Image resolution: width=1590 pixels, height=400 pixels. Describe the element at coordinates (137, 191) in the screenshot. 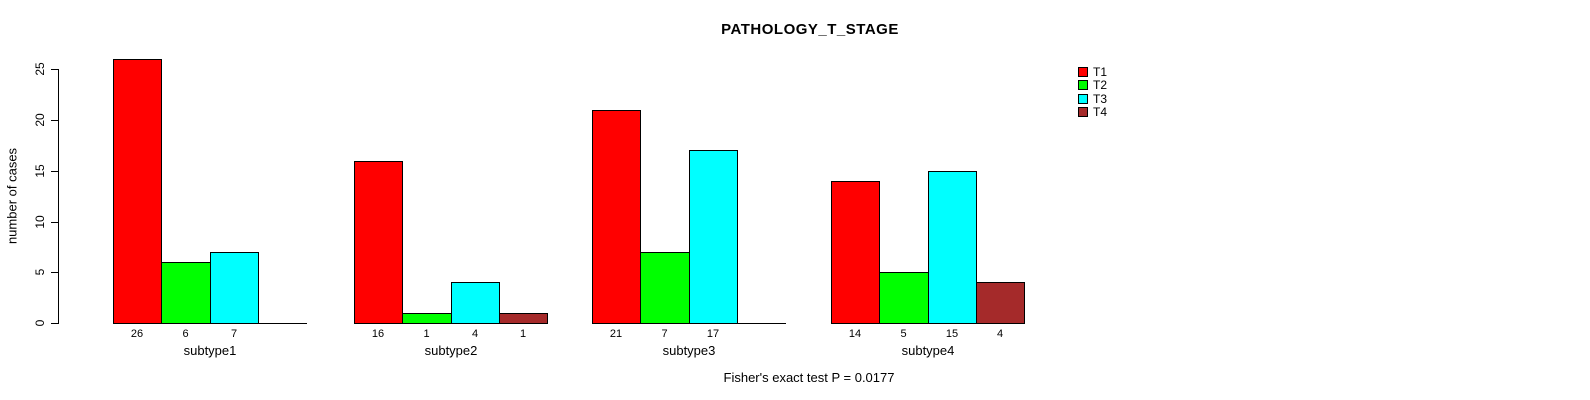

I see `bar-subtype1-T1` at that location.